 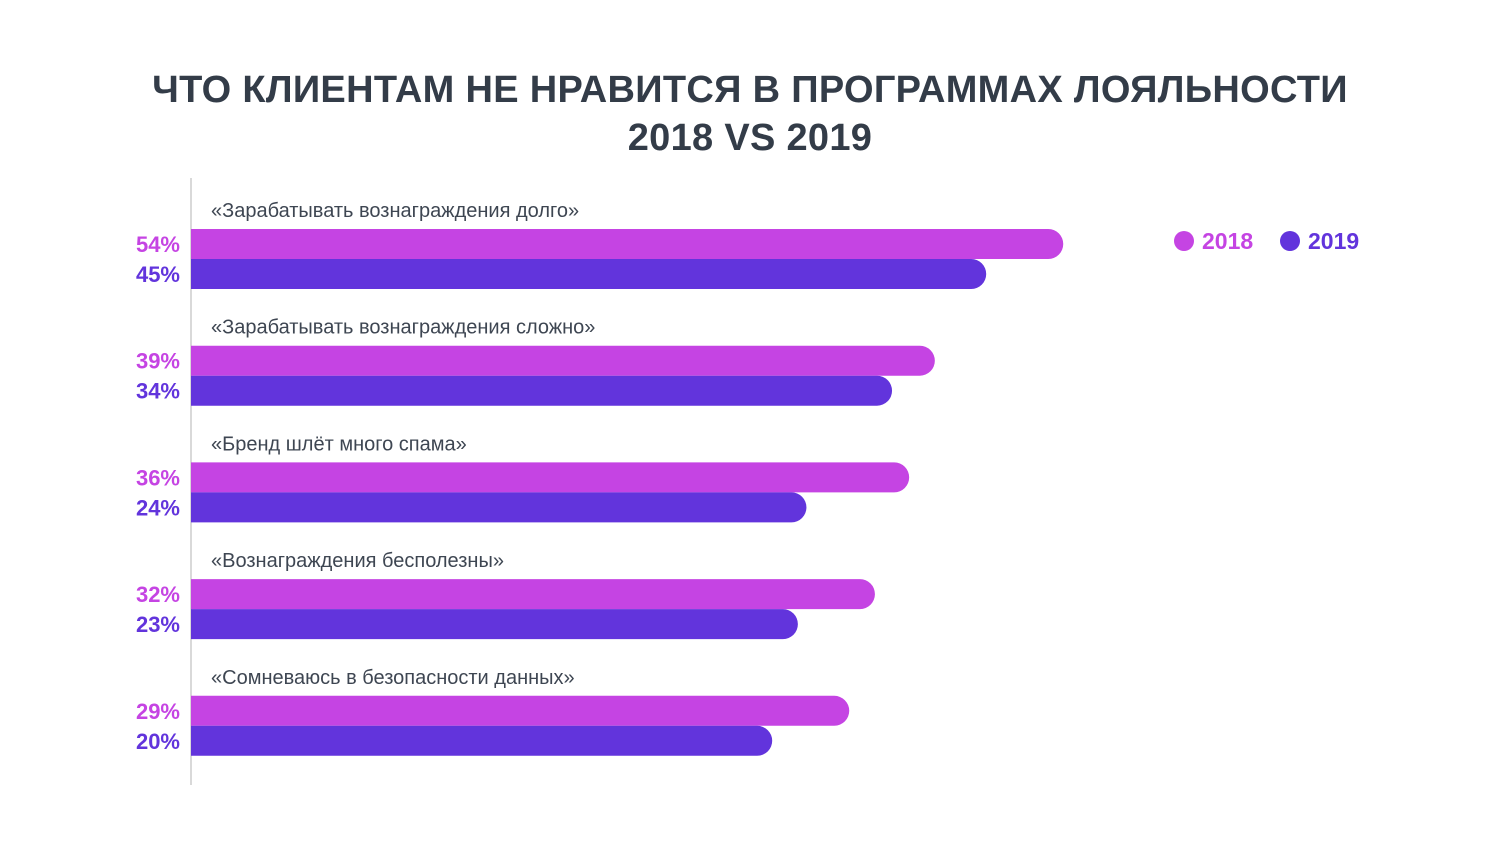 I want to click on chart-subtitle: 2018 VS 2019, so click(x=750, y=138).